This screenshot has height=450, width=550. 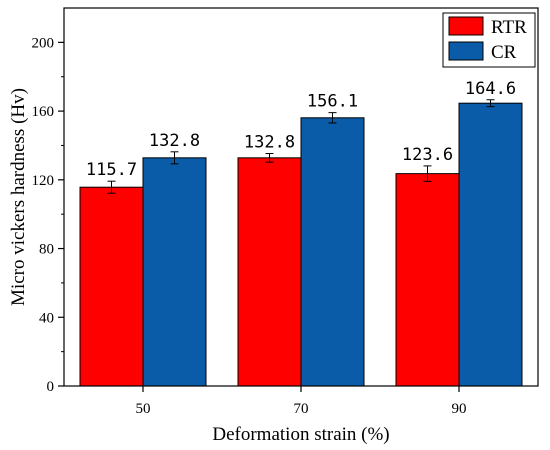 I want to click on data-label: 164.6, so click(x=490, y=89).